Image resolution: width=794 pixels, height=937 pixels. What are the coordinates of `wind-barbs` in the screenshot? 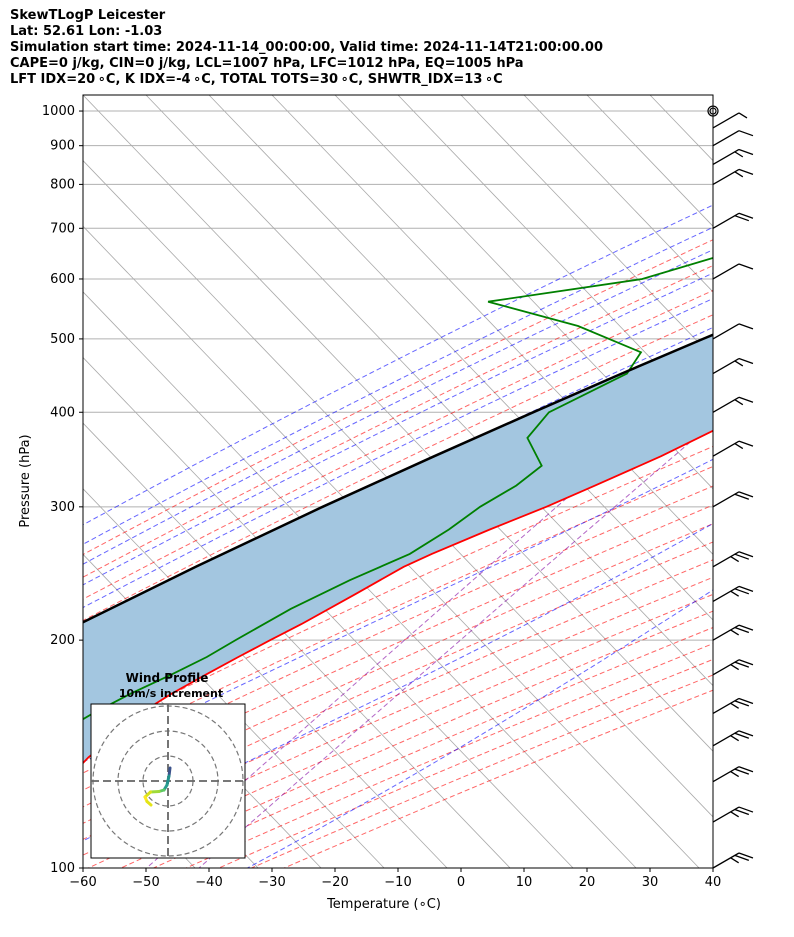 It's located at (730, 487).